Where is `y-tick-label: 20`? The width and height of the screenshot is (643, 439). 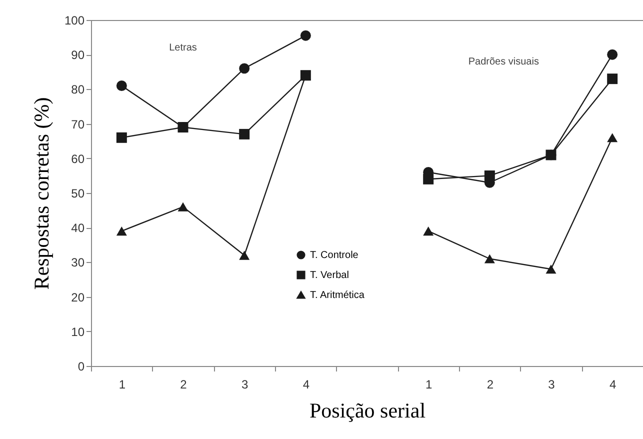
y-tick-label: 20 is located at coordinates (78, 297).